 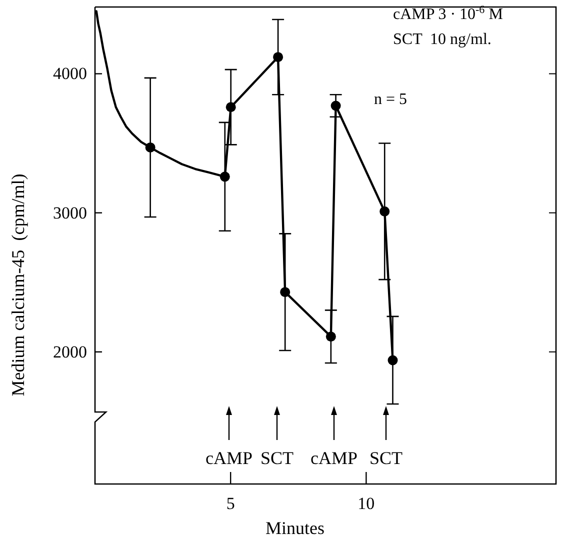 What do you see at coordinates (70, 74) in the screenshot?
I see `y-tick-label: 4000` at bounding box center [70, 74].